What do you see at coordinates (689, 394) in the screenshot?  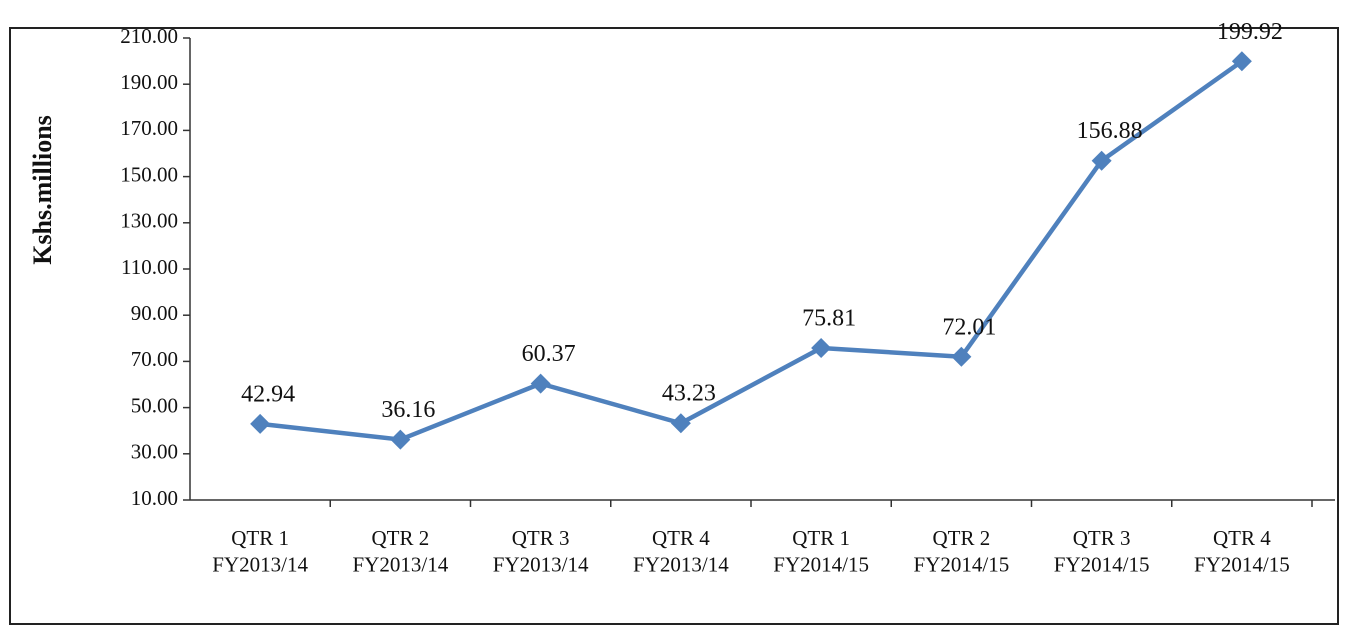 I see `data-label: 43.23` at bounding box center [689, 394].